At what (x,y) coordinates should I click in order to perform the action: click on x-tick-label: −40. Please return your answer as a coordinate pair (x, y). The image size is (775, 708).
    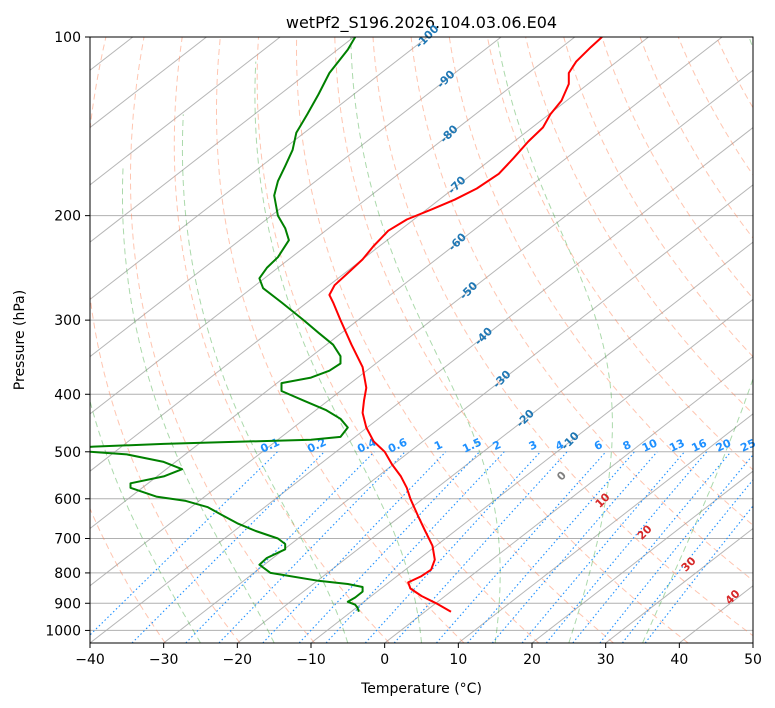
    Looking at the image, I should click on (90, 660).